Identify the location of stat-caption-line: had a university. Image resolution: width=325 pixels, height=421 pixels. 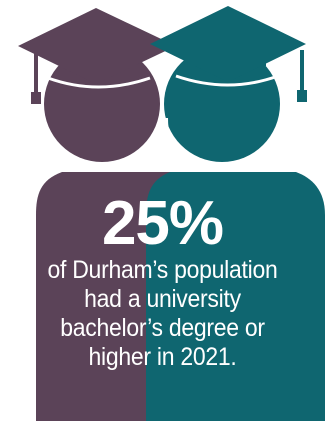
(162, 299).